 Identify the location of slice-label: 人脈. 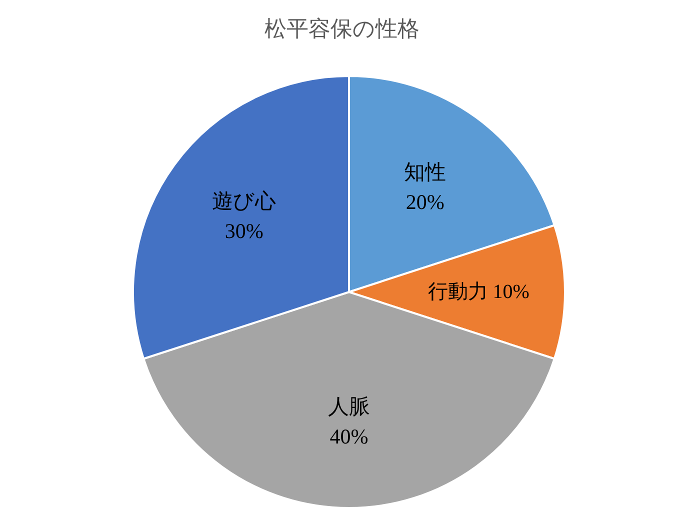
(349, 406).